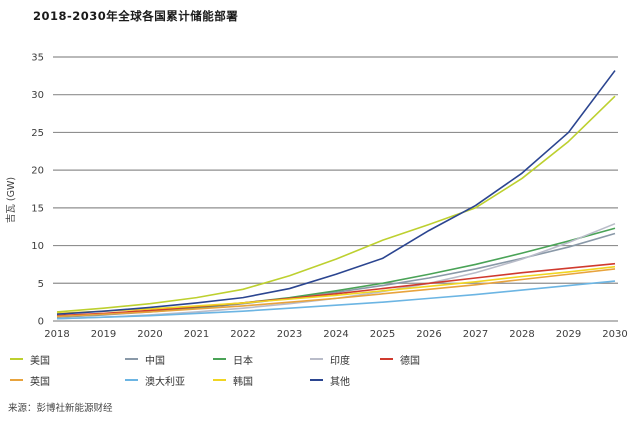  What do you see at coordinates (242, 334) in the screenshot?
I see `x-tick-label: 2022` at bounding box center [242, 334].